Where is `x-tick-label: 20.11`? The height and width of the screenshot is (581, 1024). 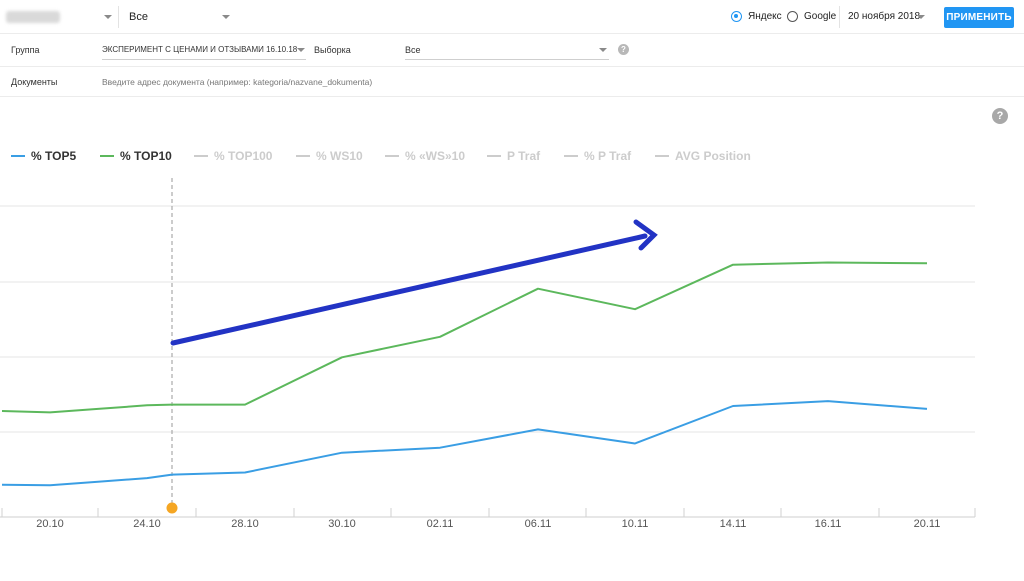 x-tick-label: 20.11 is located at coordinates (927, 524).